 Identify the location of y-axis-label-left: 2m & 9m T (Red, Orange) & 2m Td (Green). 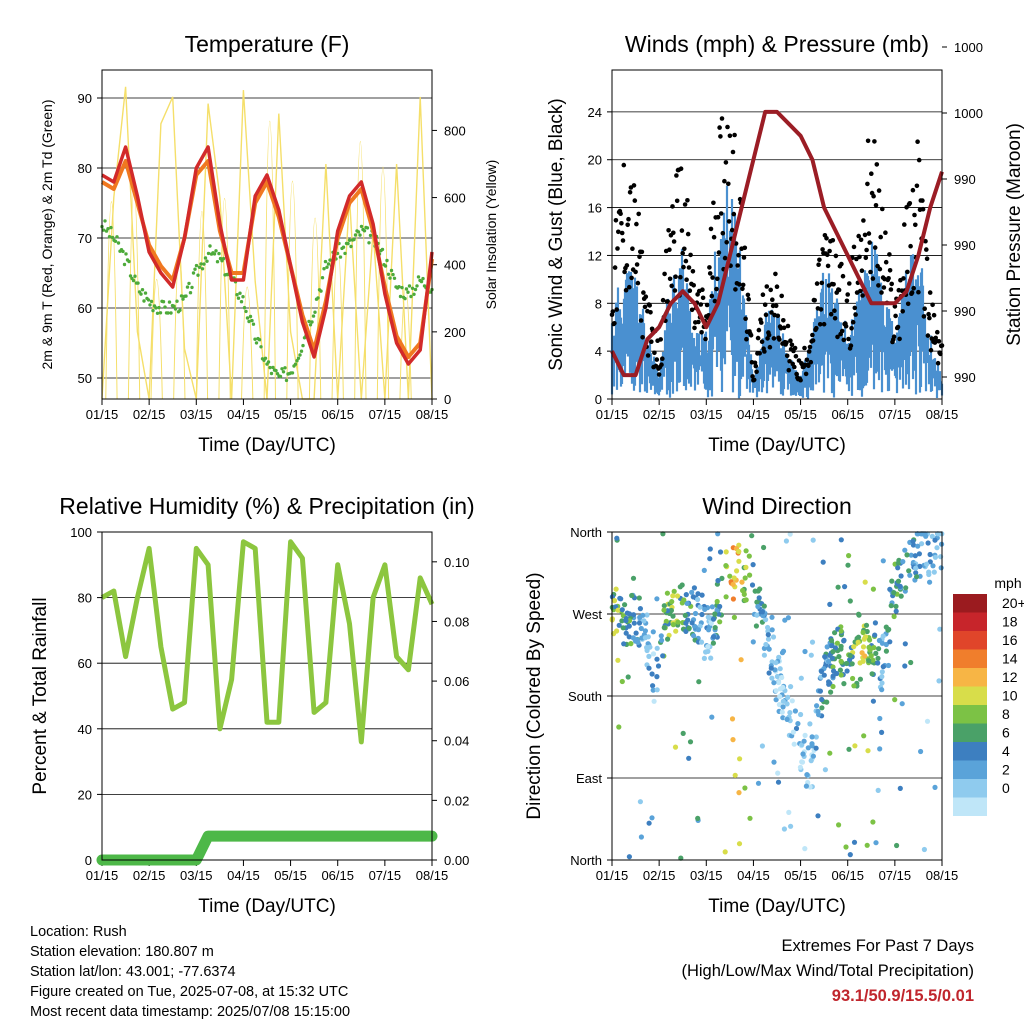
(47, 235).